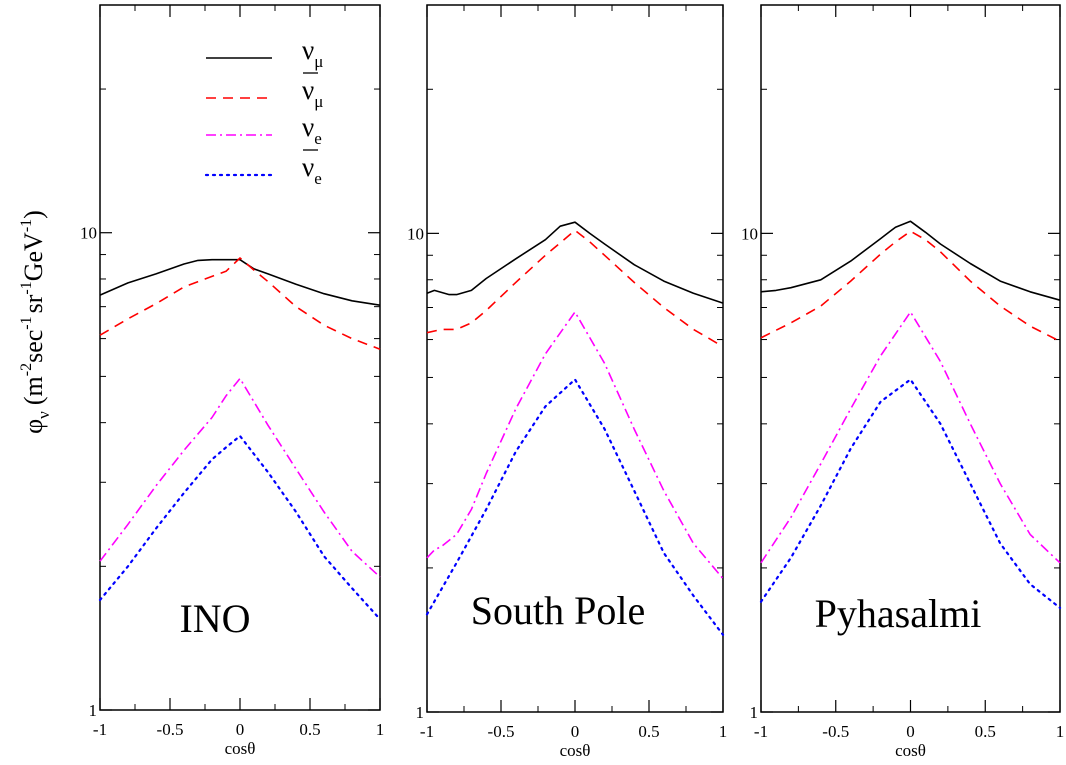  I want to click on y-axis-label: φν(m-2sec-1sr-1GeV-1), so click(35, 322).